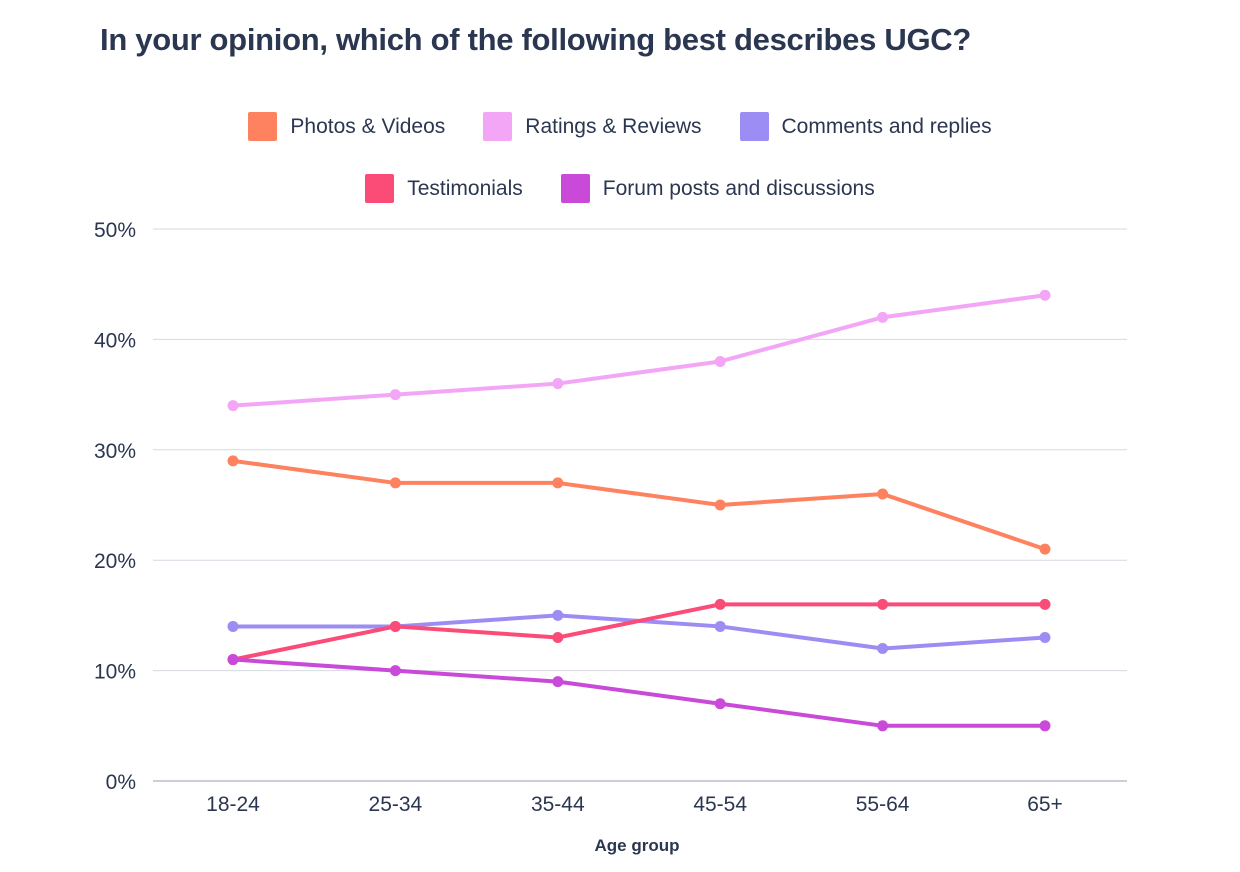  Describe the element at coordinates (368, 126) in the screenshot. I see `legend-label: Photos & Videos` at that location.